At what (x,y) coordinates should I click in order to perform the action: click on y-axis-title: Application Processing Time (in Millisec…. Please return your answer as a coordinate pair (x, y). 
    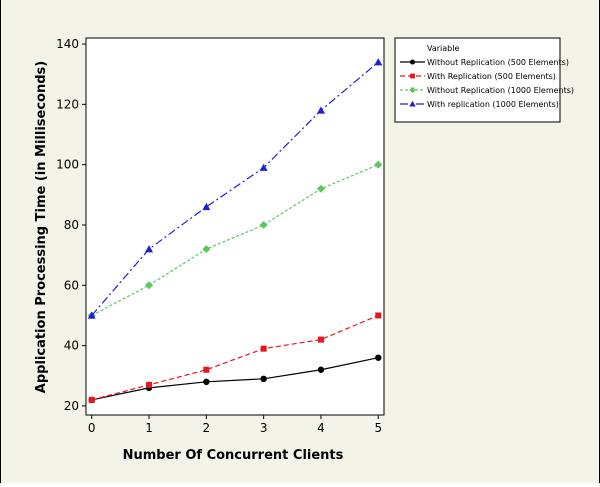
    Looking at the image, I should click on (41, 227).